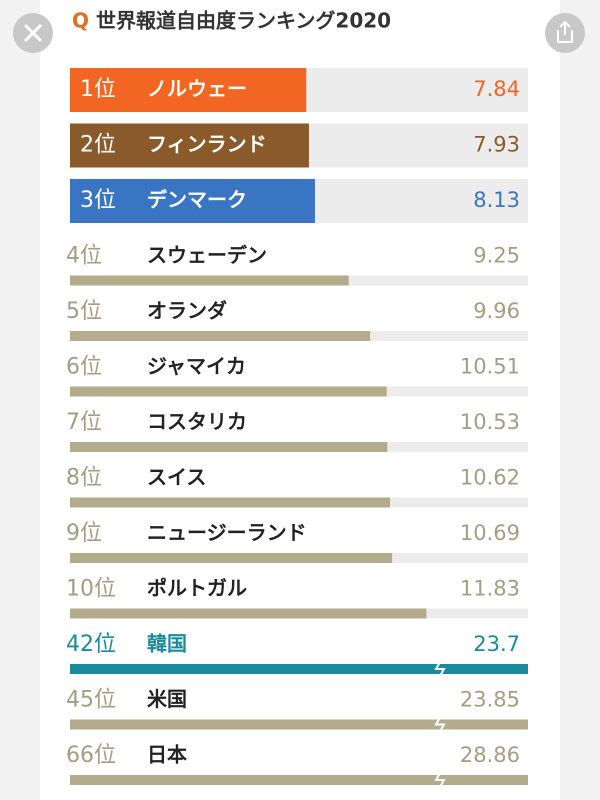 The width and height of the screenshot is (600, 800). Describe the element at coordinates (80, 21) in the screenshot. I see `title-icon: Q` at that location.